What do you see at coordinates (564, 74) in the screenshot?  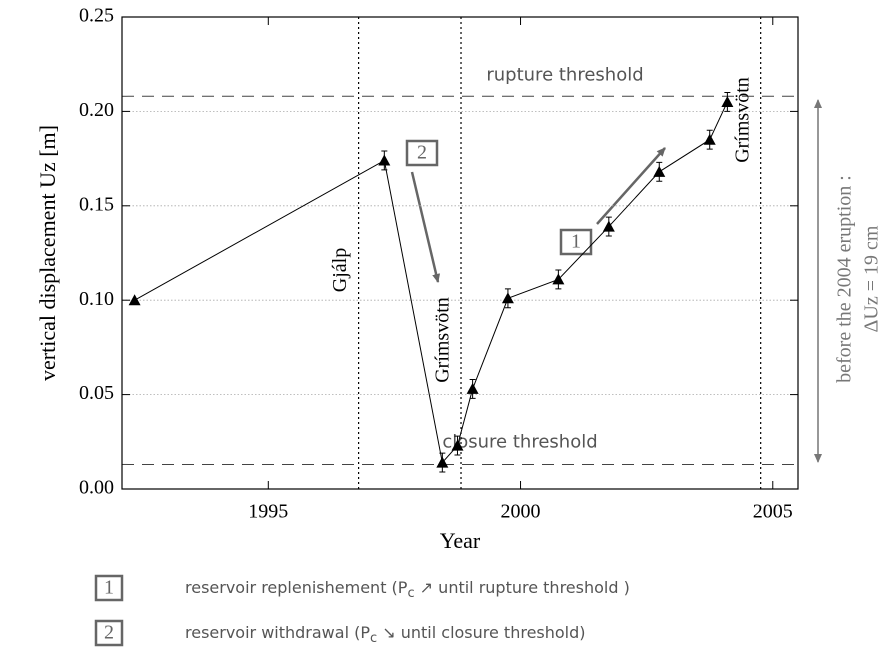 I see `threshold-label: rupture threshold` at bounding box center [564, 74].